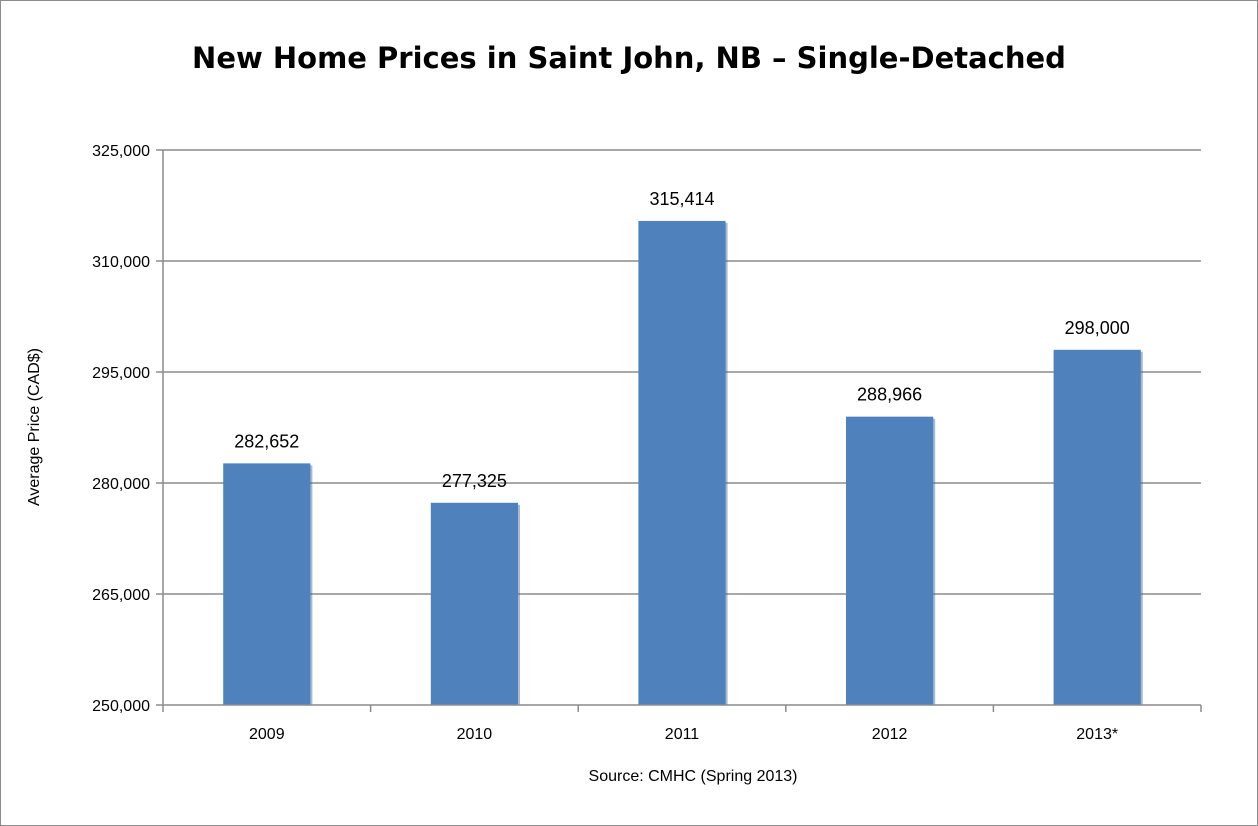 This screenshot has height=826, width=1258. Describe the element at coordinates (474, 603) in the screenshot. I see `bar-2010` at that location.